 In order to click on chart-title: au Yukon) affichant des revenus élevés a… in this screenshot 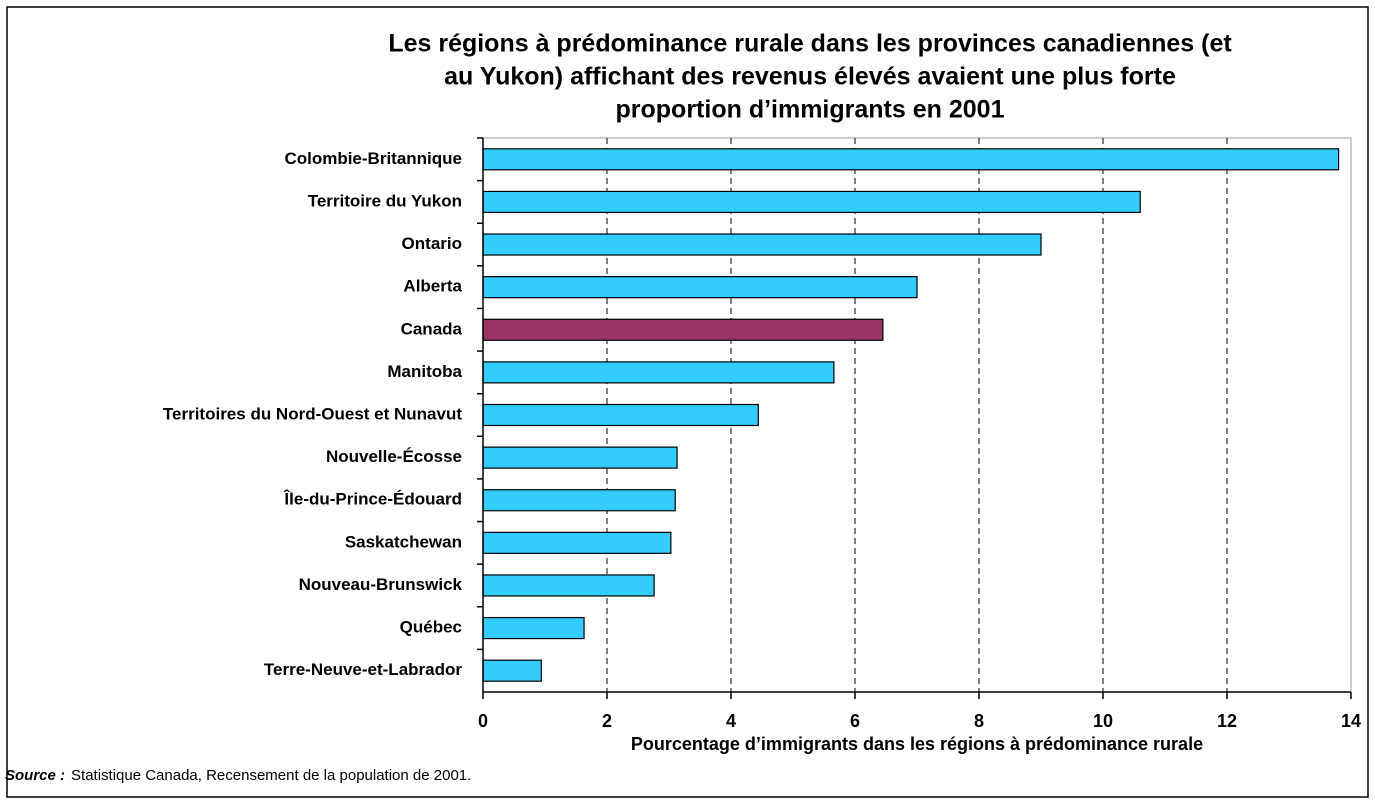, I will do `click(810, 77)`.